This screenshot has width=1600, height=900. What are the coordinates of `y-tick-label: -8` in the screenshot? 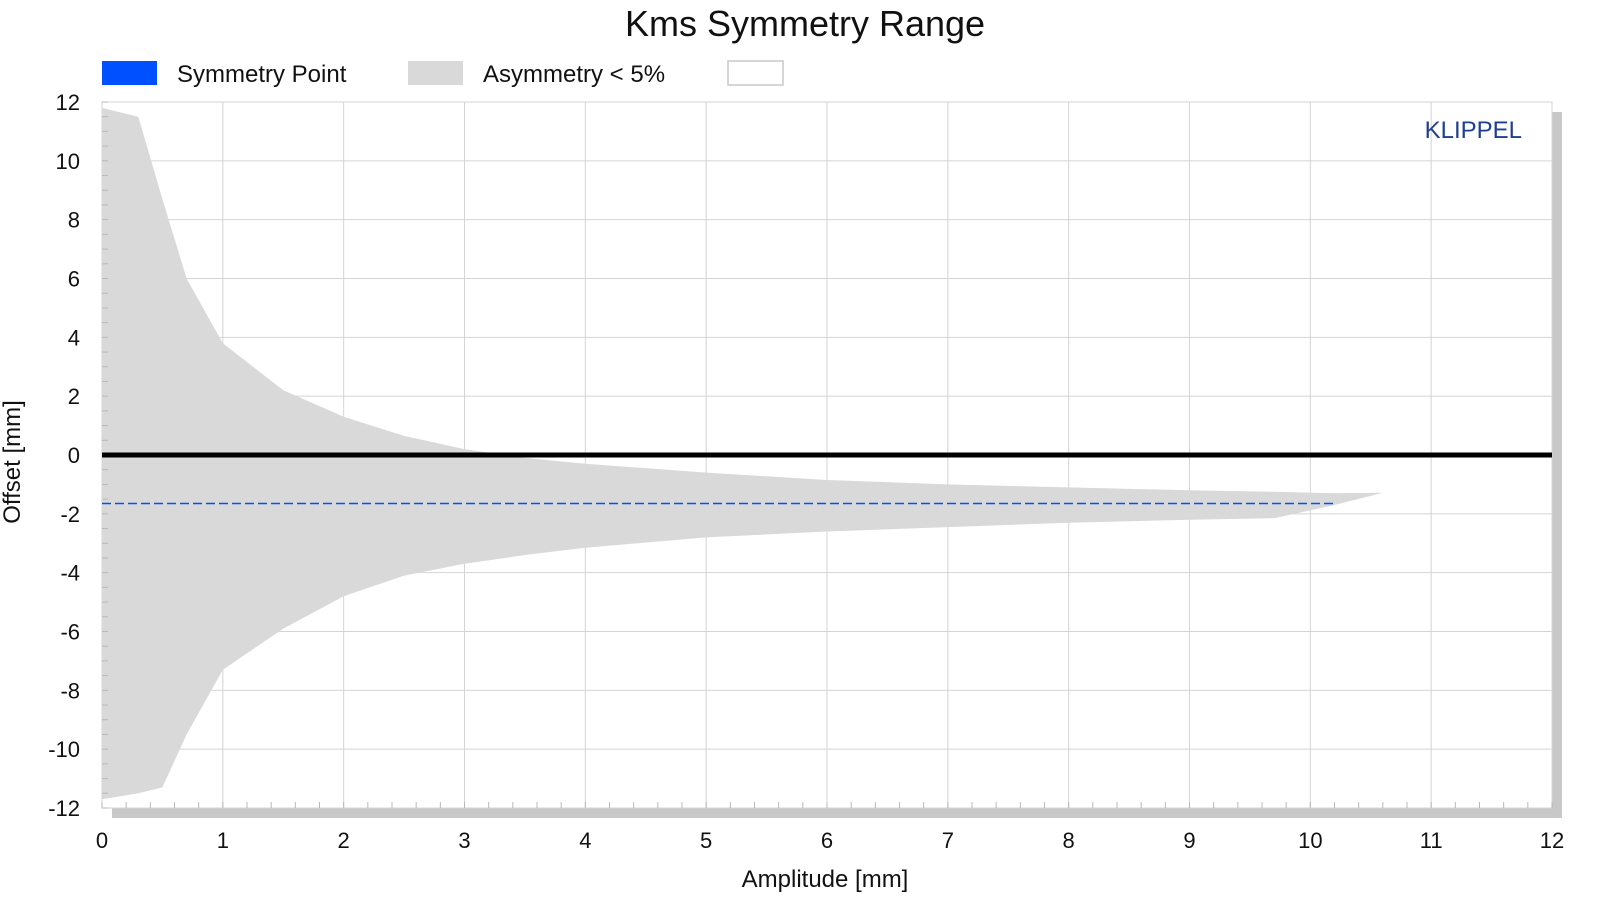 It's located at (70, 690).